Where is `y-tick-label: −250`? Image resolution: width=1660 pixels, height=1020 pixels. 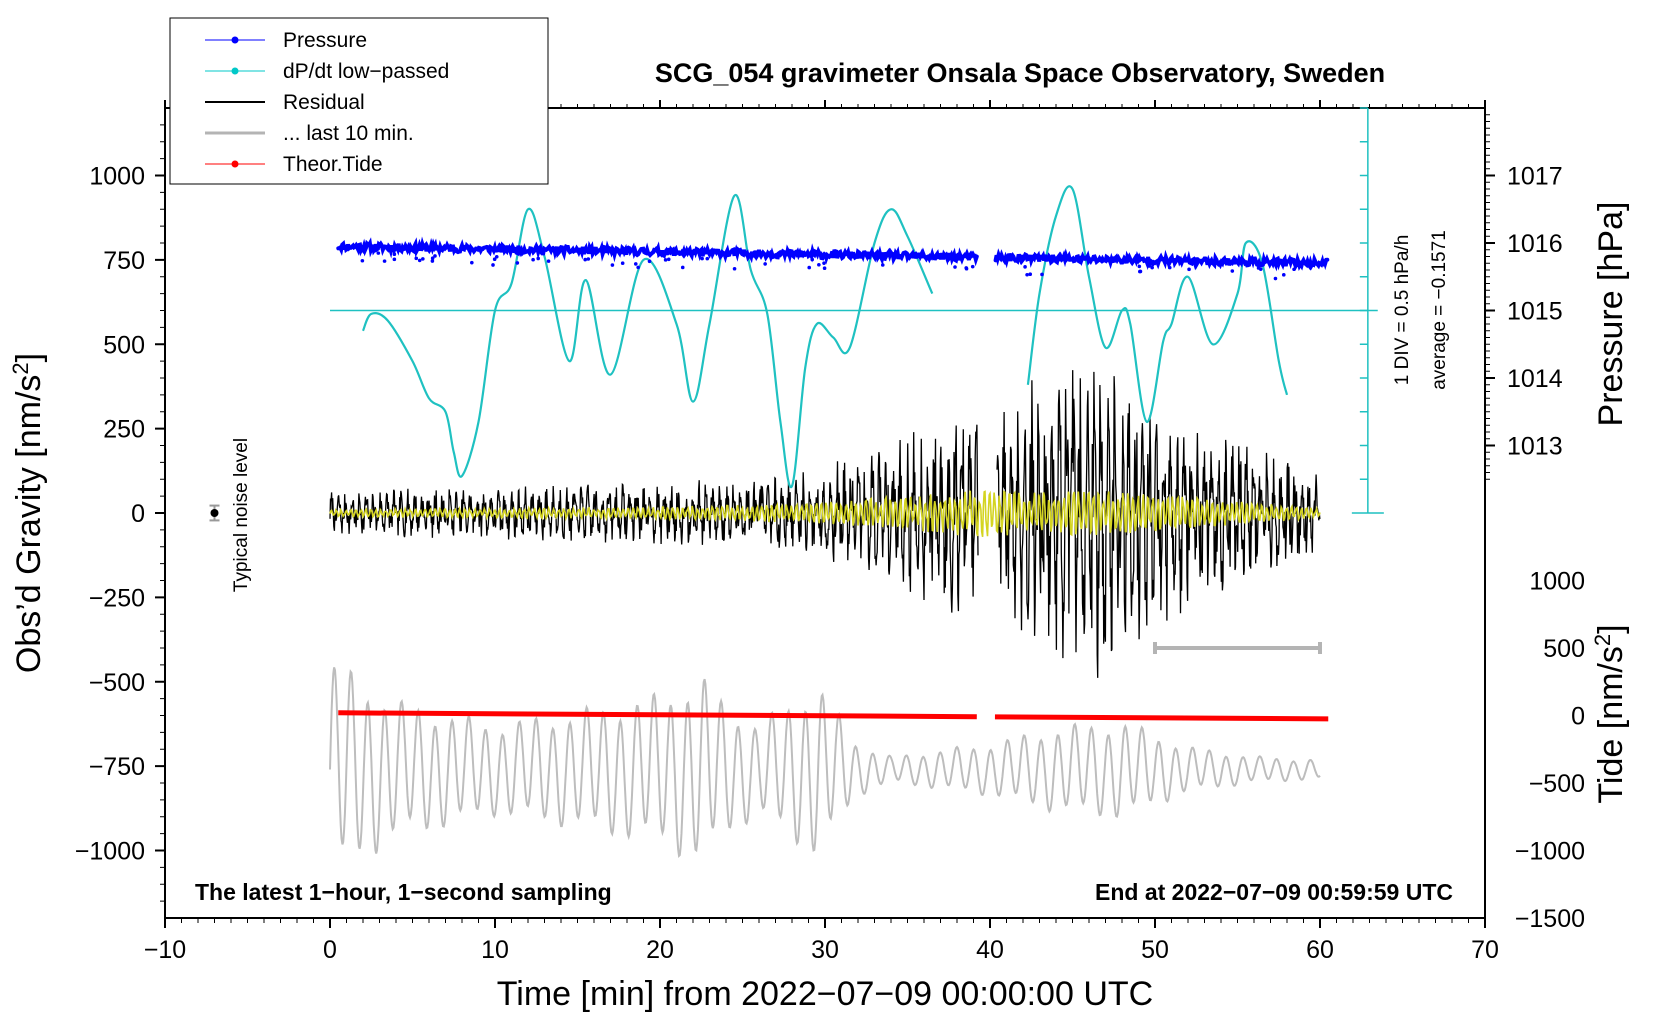 y-tick-label: −250 is located at coordinates (117, 598).